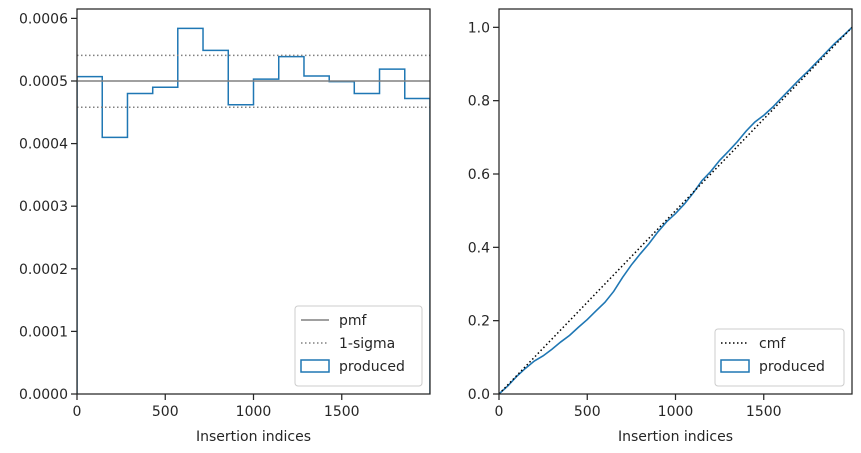 The height and width of the screenshot is (453, 861). Describe the element at coordinates (43, 207) in the screenshot. I see `y-tick-label: 0.0003` at that location.